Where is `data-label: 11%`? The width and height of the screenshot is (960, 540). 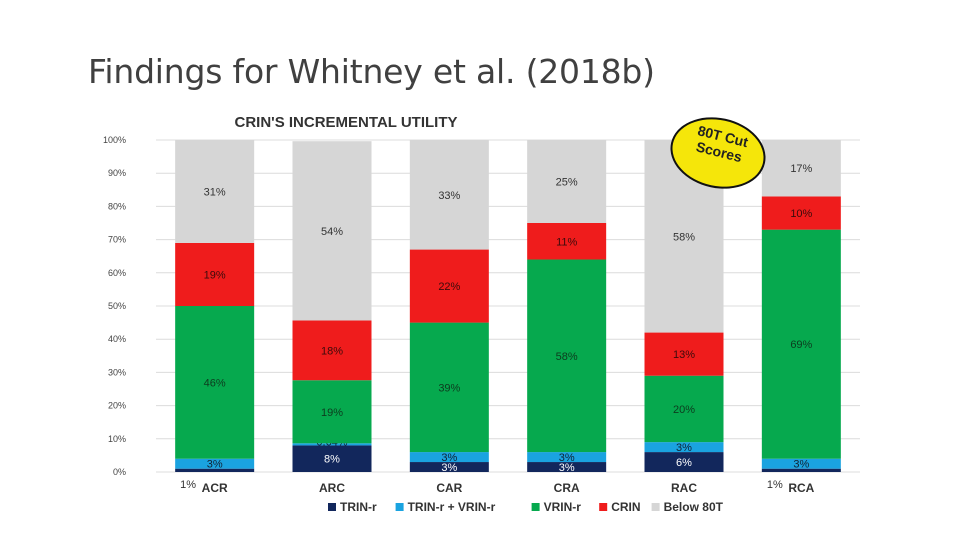 data-label: 11% is located at coordinates (566, 242).